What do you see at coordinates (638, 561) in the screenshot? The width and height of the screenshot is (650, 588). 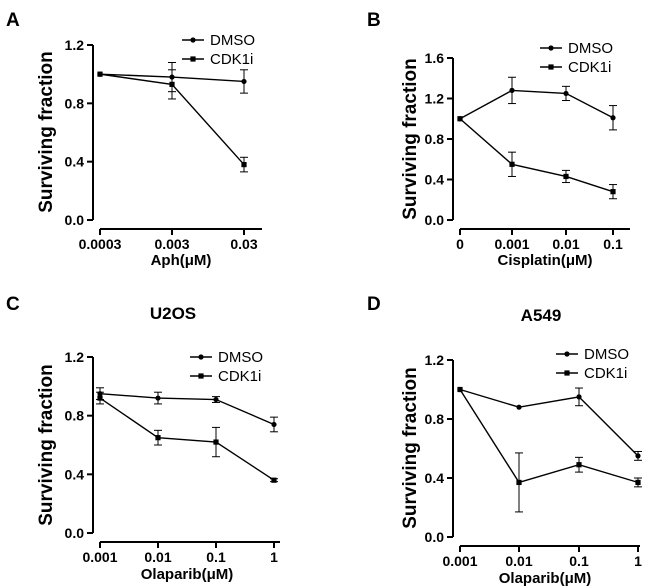 I see `x-tick-label: 1` at bounding box center [638, 561].